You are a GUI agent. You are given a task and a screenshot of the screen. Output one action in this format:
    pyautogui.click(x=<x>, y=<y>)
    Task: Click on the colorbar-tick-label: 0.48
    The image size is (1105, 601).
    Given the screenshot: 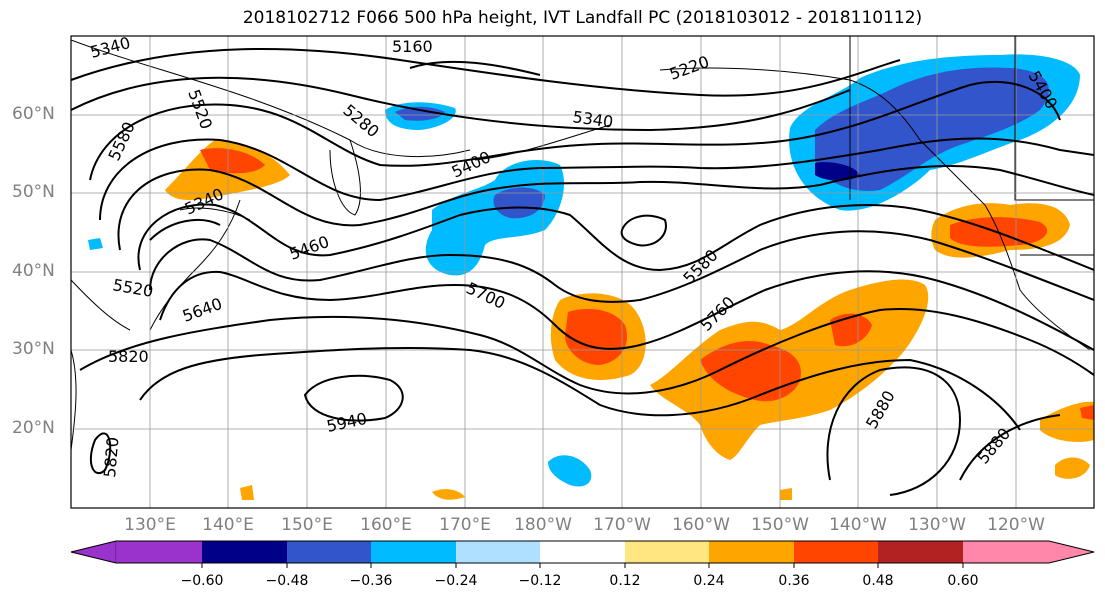 What is the action you would take?
    pyautogui.click(x=878, y=581)
    